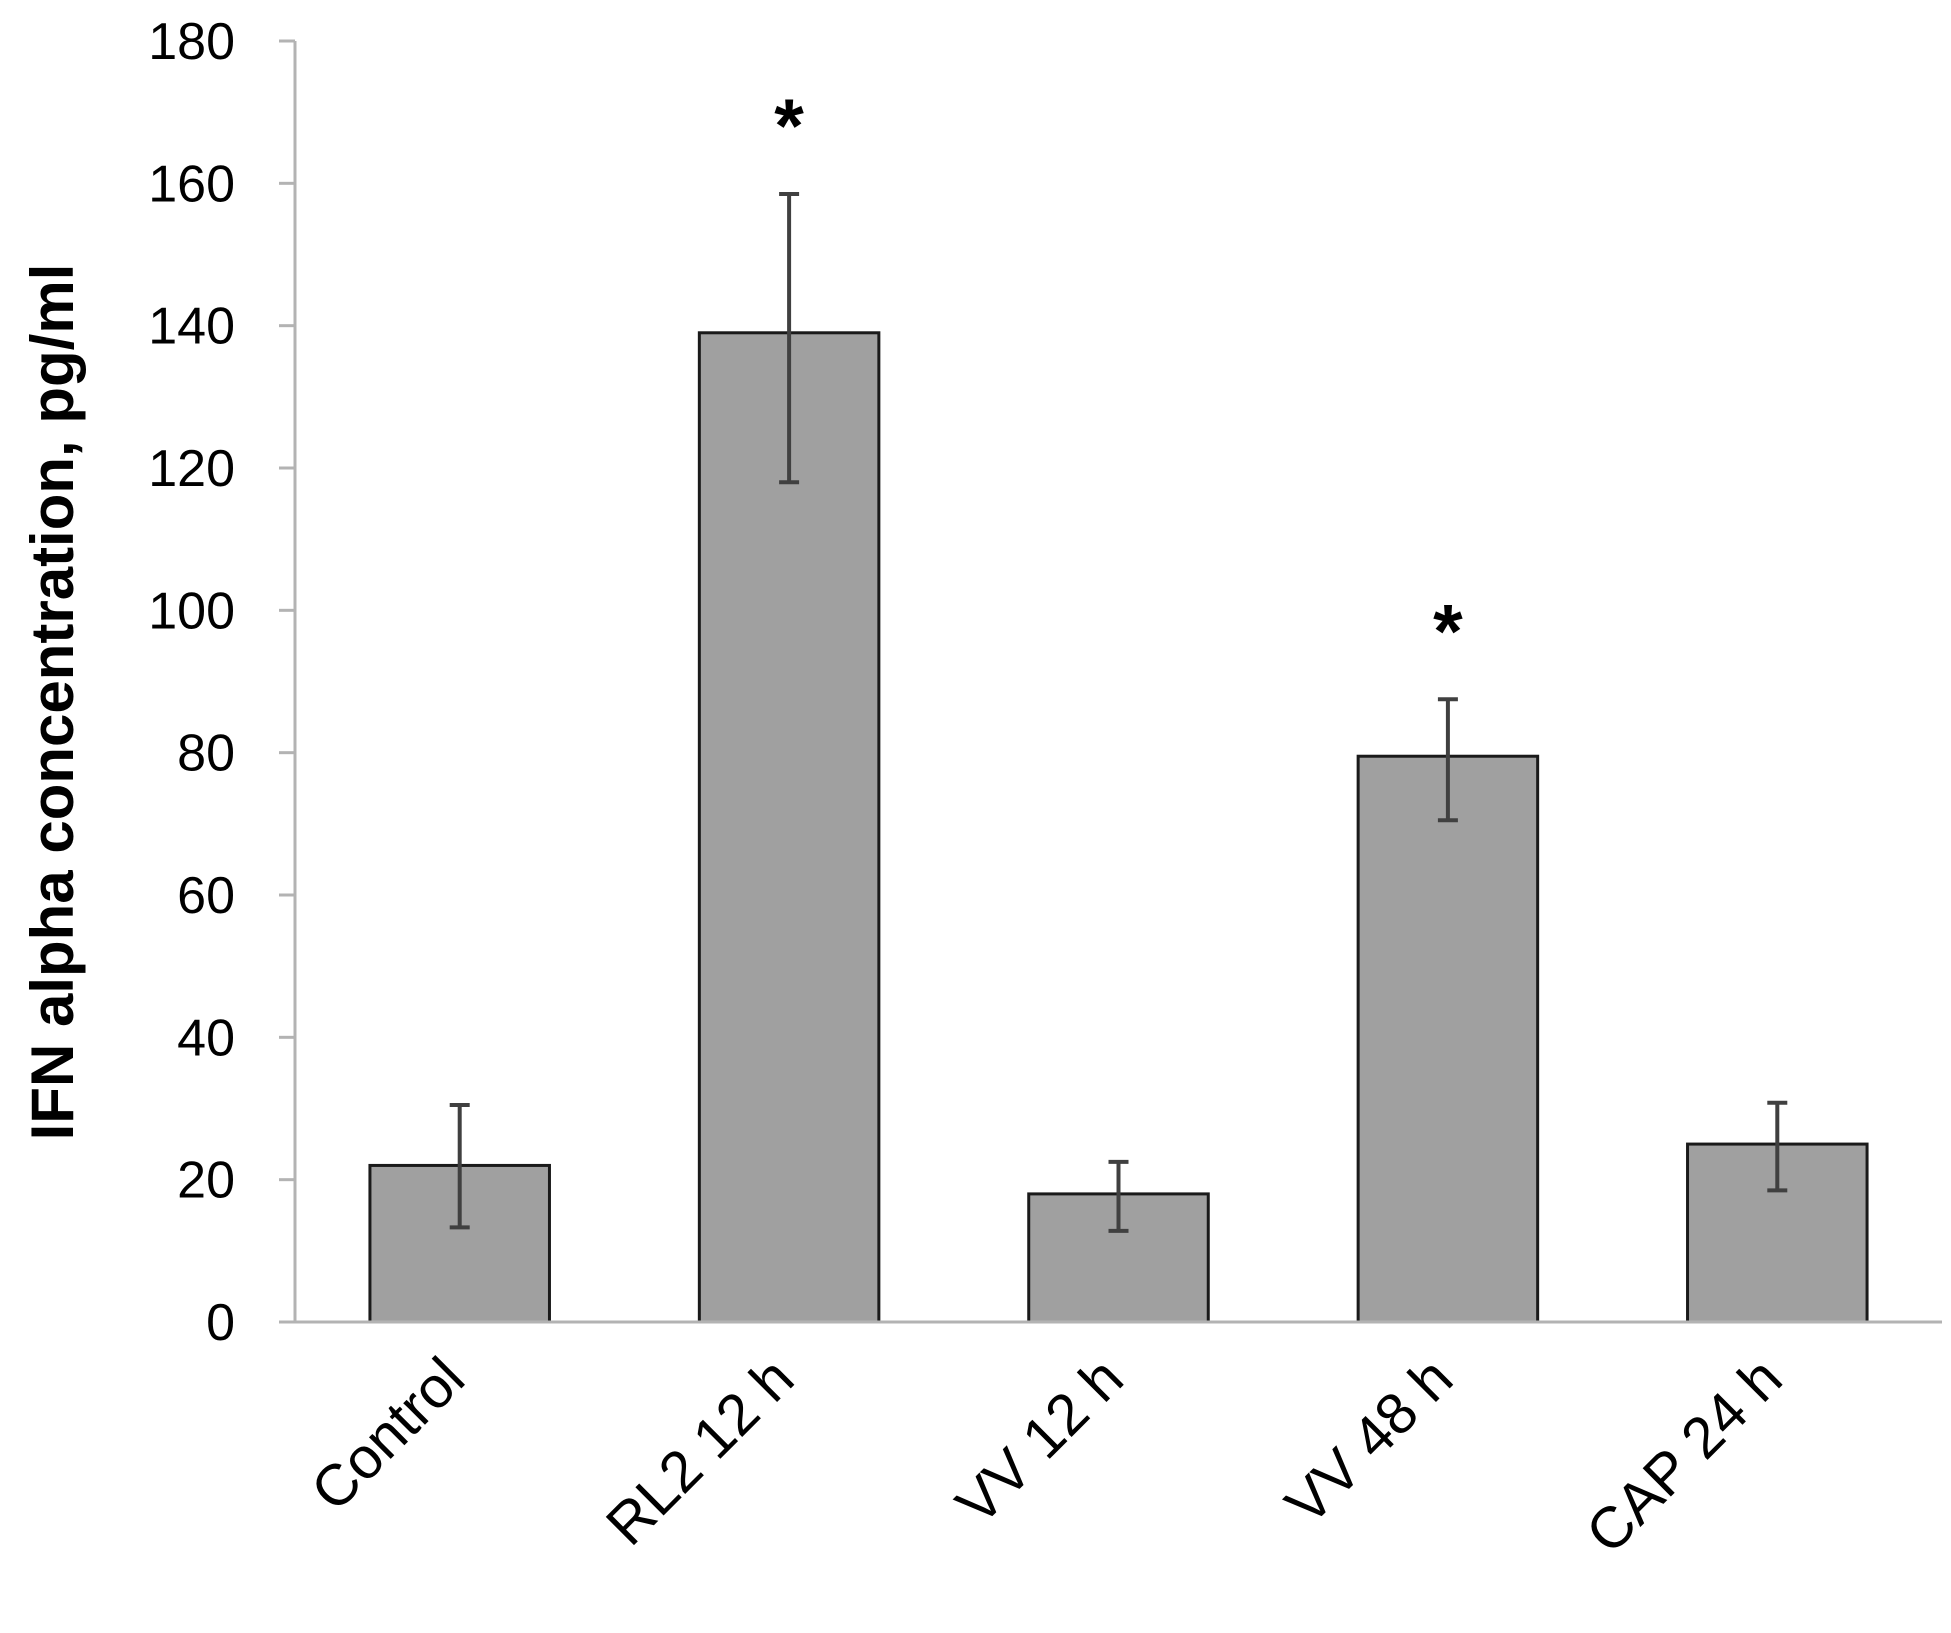 This screenshot has width=1951, height=1633. Describe the element at coordinates (220, 1323) in the screenshot. I see `y-tick-label: 0` at that location.